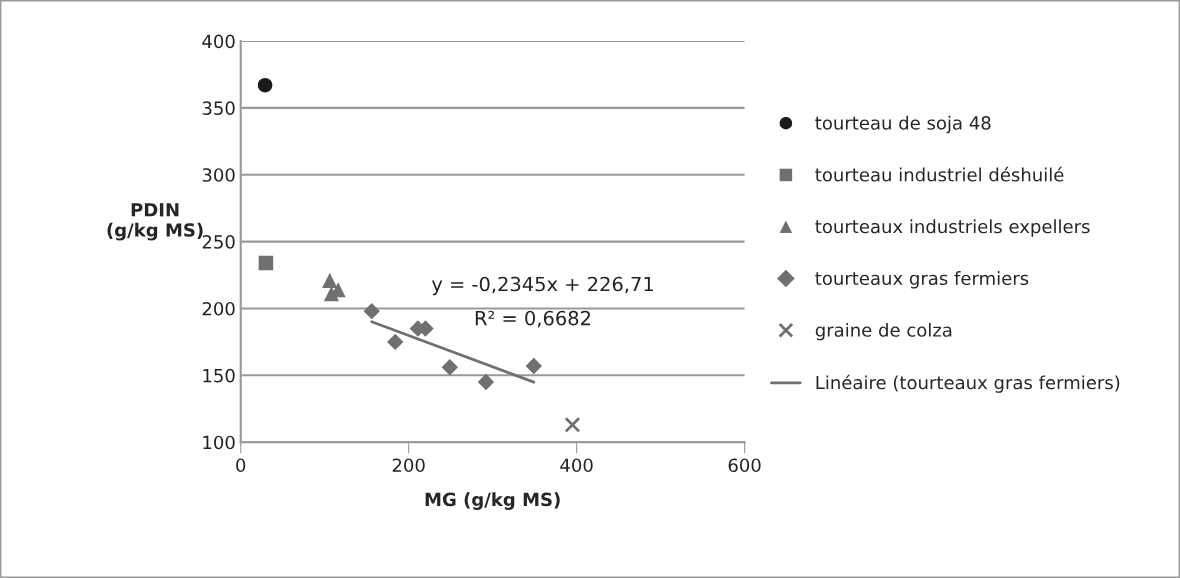 The width and height of the screenshot is (1180, 578). What do you see at coordinates (952, 228) in the screenshot?
I see `legend-label: tourteaux industriels expellers` at bounding box center [952, 228].